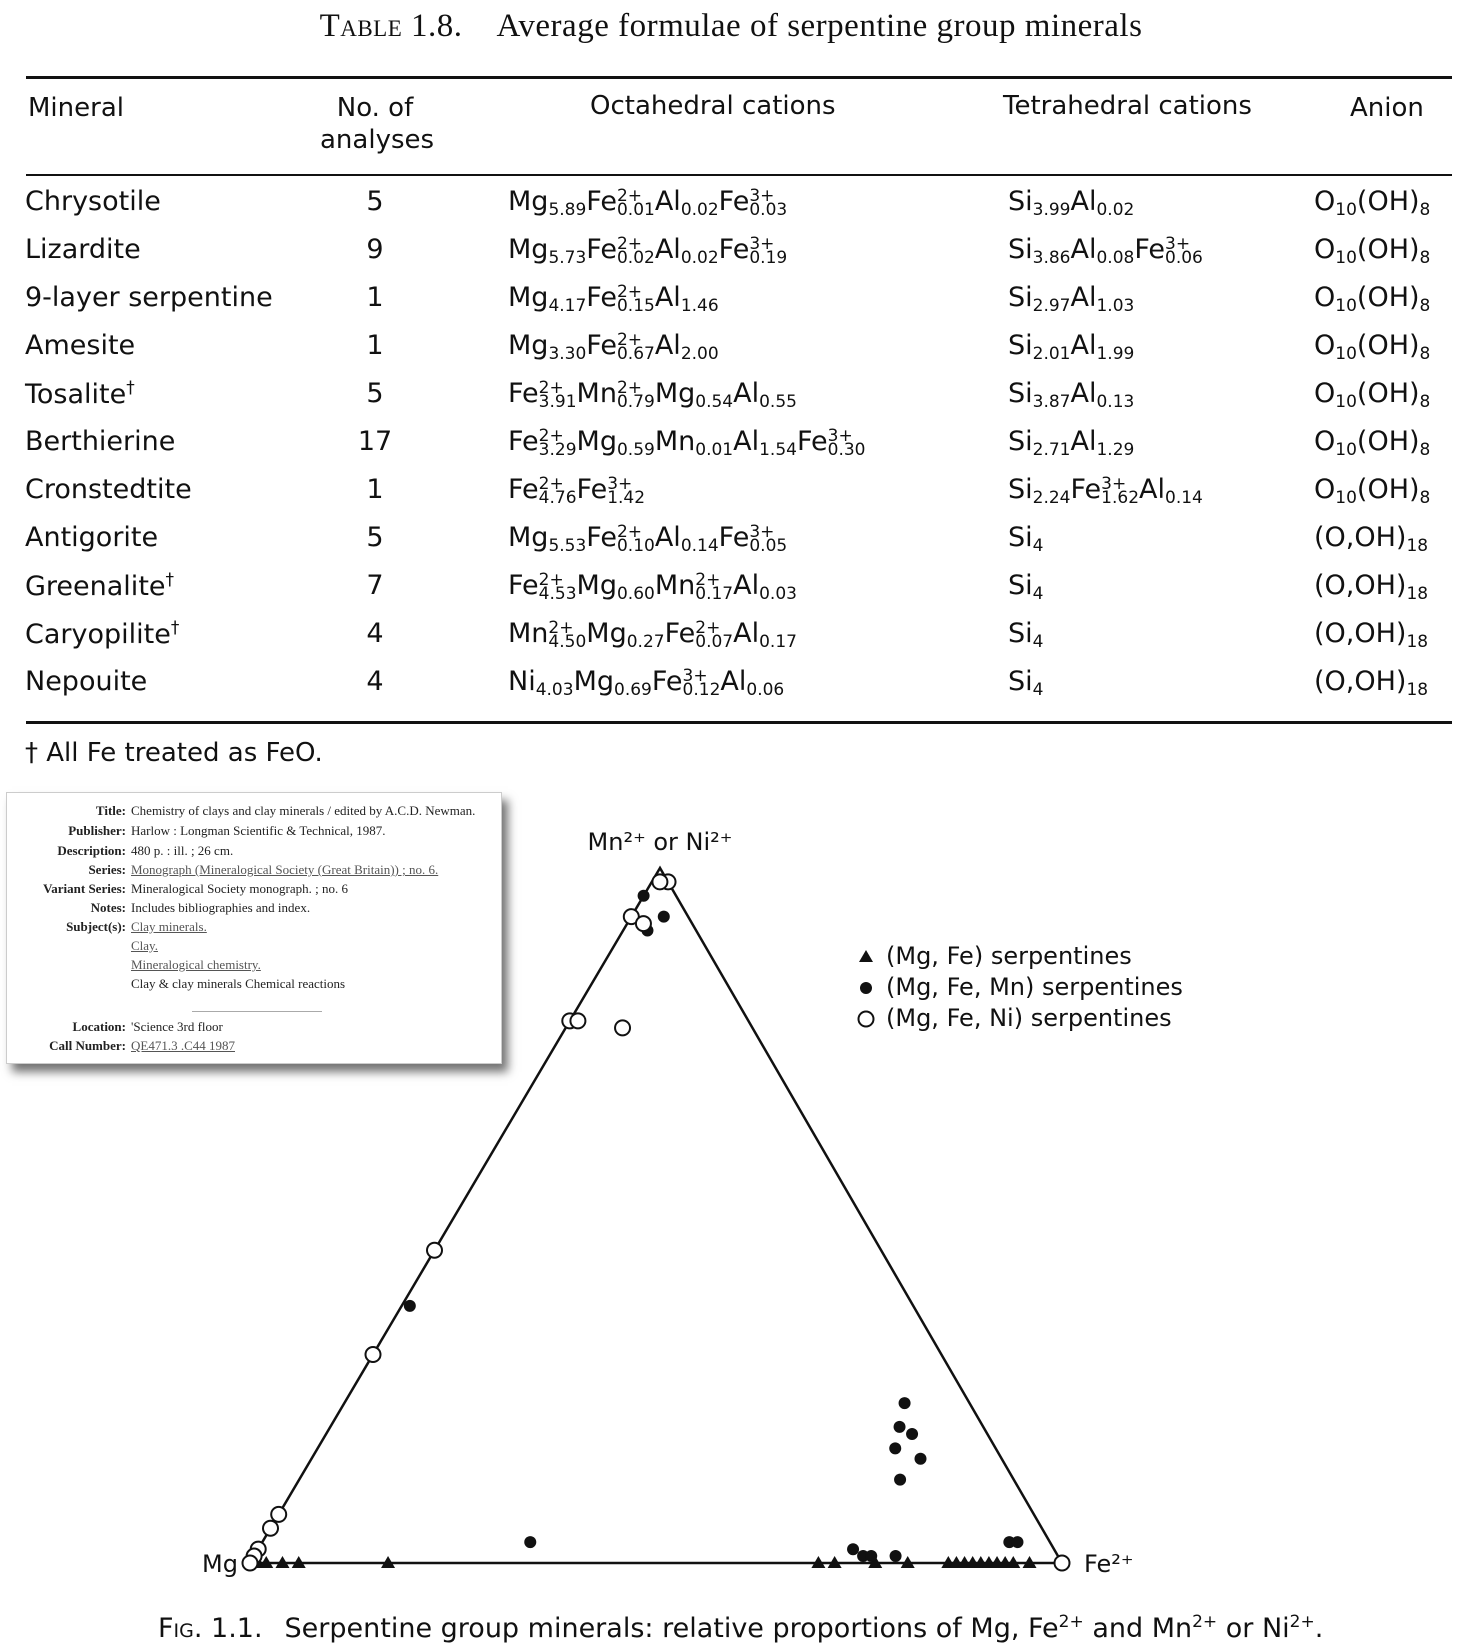 Image resolution: width=1462 pixels, height=1652 pixels. I want to click on anion-formula: (O,OH) 18, so click(1371, 682).